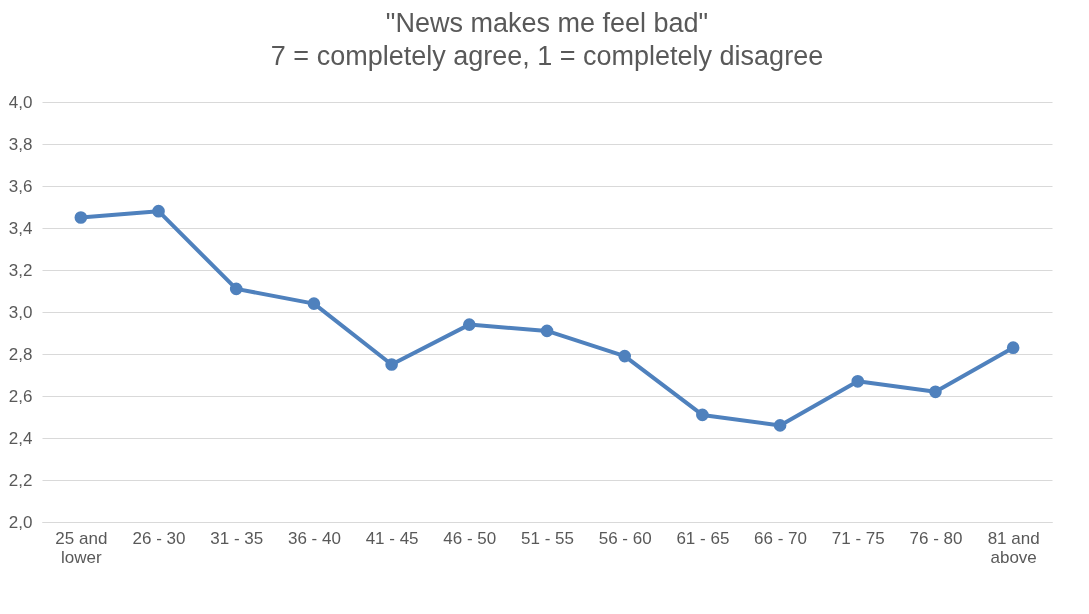 This screenshot has width=1089, height=614. Describe the element at coordinates (237, 538) in the screenshot. I see `x-tick-label: 31 - 35` at that location.